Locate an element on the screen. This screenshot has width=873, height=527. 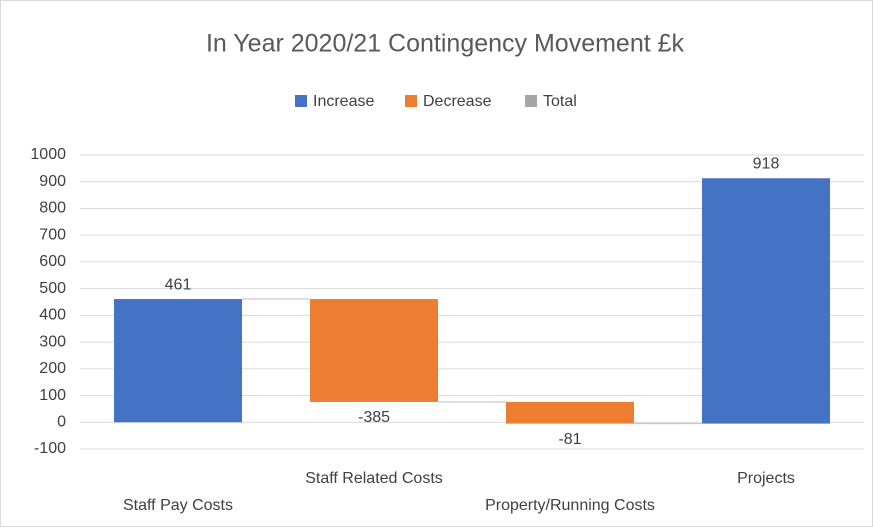
y-tick-label: 300 is located at coordinates (52, 341).